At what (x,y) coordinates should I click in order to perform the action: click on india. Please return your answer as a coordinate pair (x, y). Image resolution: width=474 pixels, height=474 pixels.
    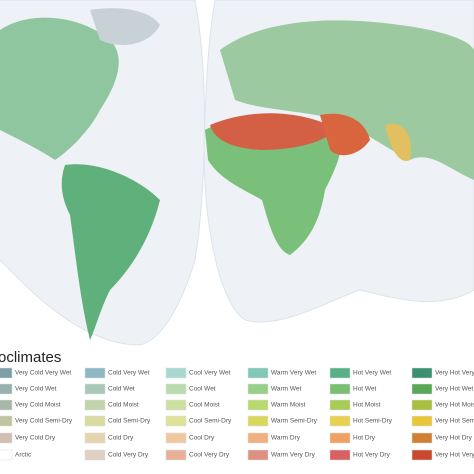
    Looking at the image, I should click on (398, 142).